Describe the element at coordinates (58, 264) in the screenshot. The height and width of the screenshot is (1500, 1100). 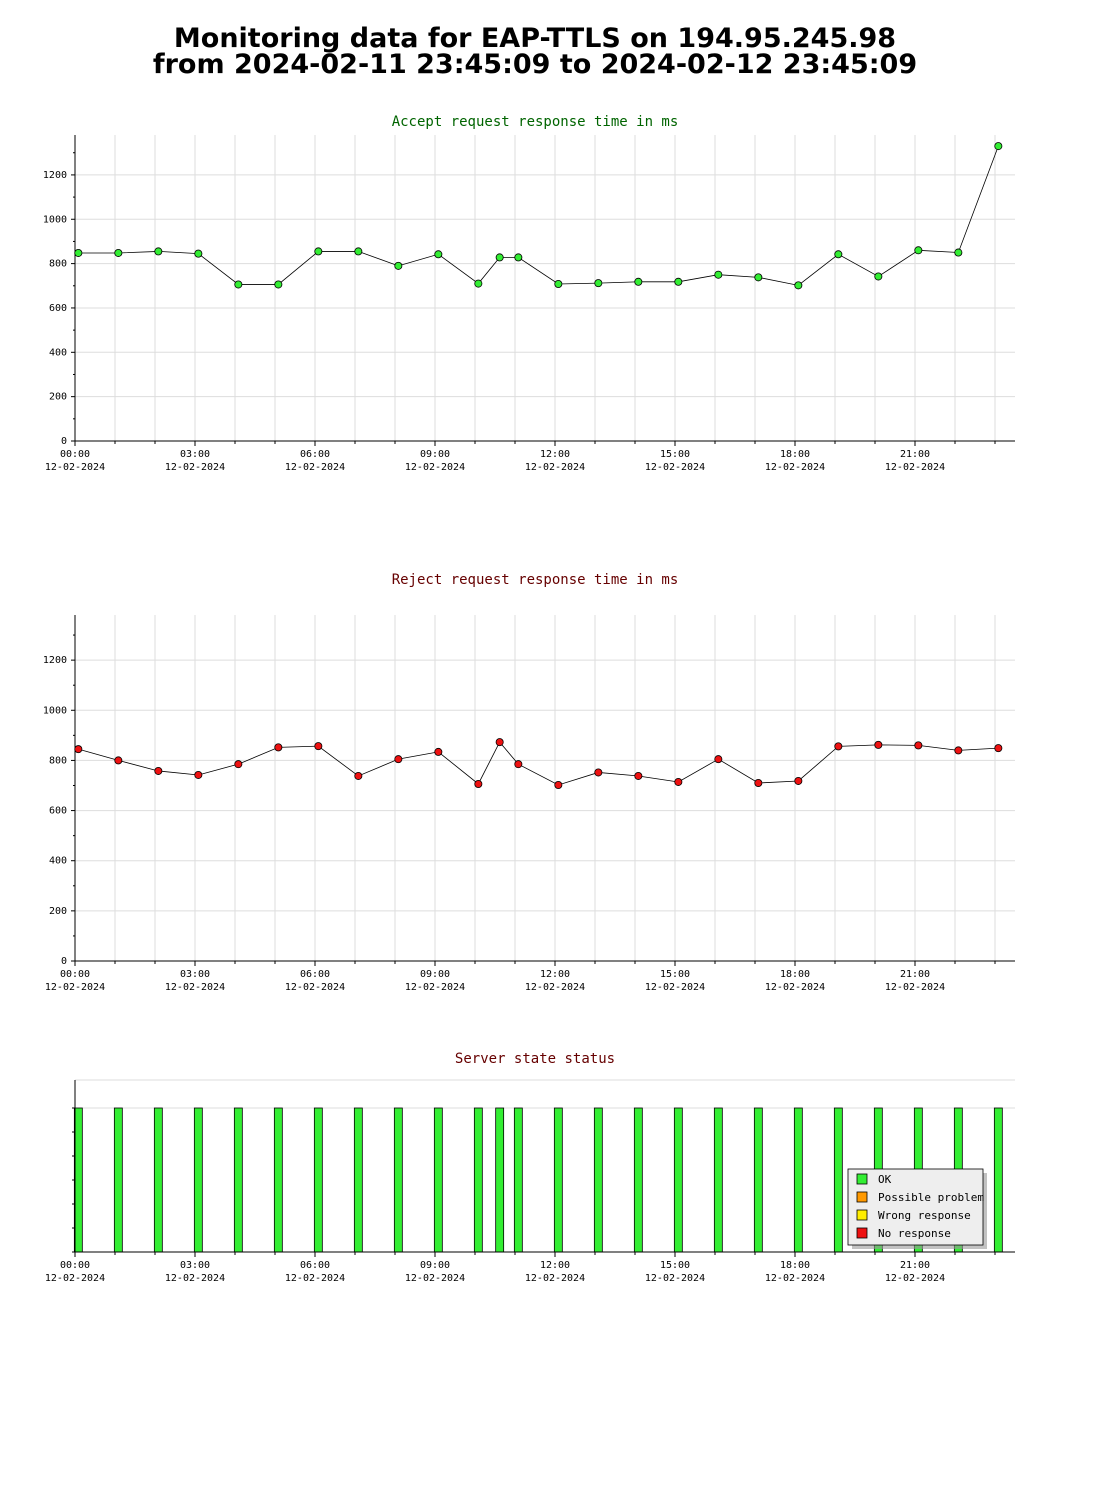
I see `y-tick-label: 800` at that location.